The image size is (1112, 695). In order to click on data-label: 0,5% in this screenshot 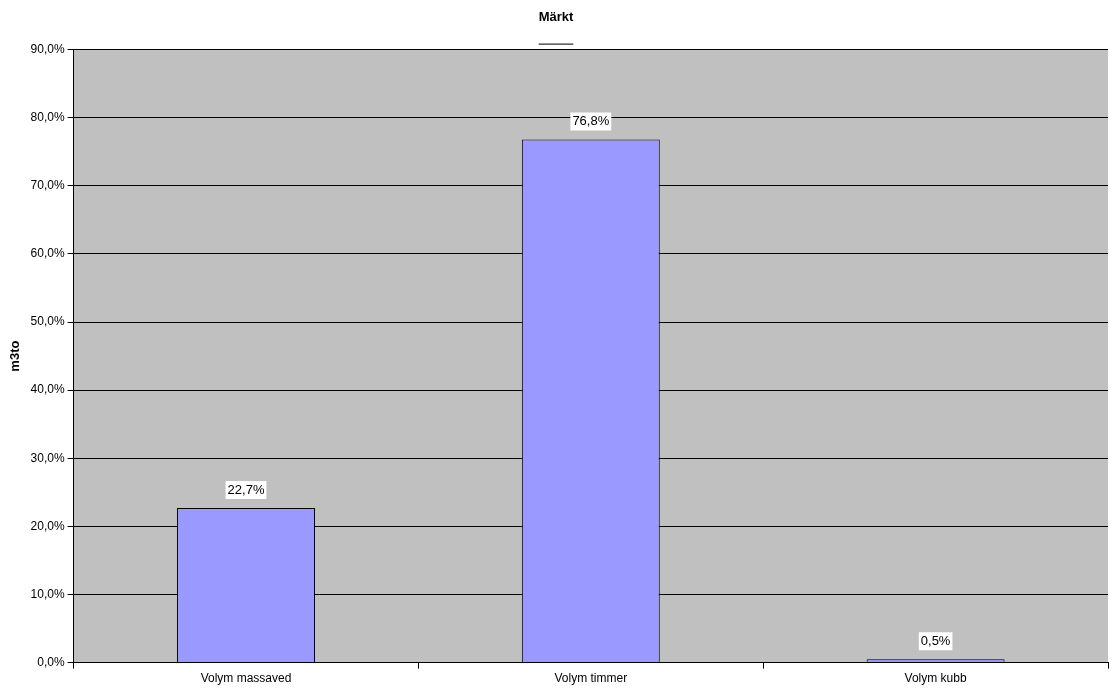, I will do `click(935, 640)`.